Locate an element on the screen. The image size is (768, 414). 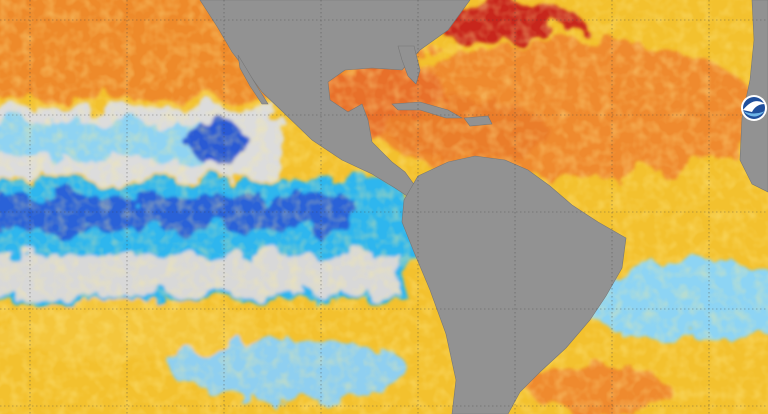
hispaniola is located at coordinates (478, 121).